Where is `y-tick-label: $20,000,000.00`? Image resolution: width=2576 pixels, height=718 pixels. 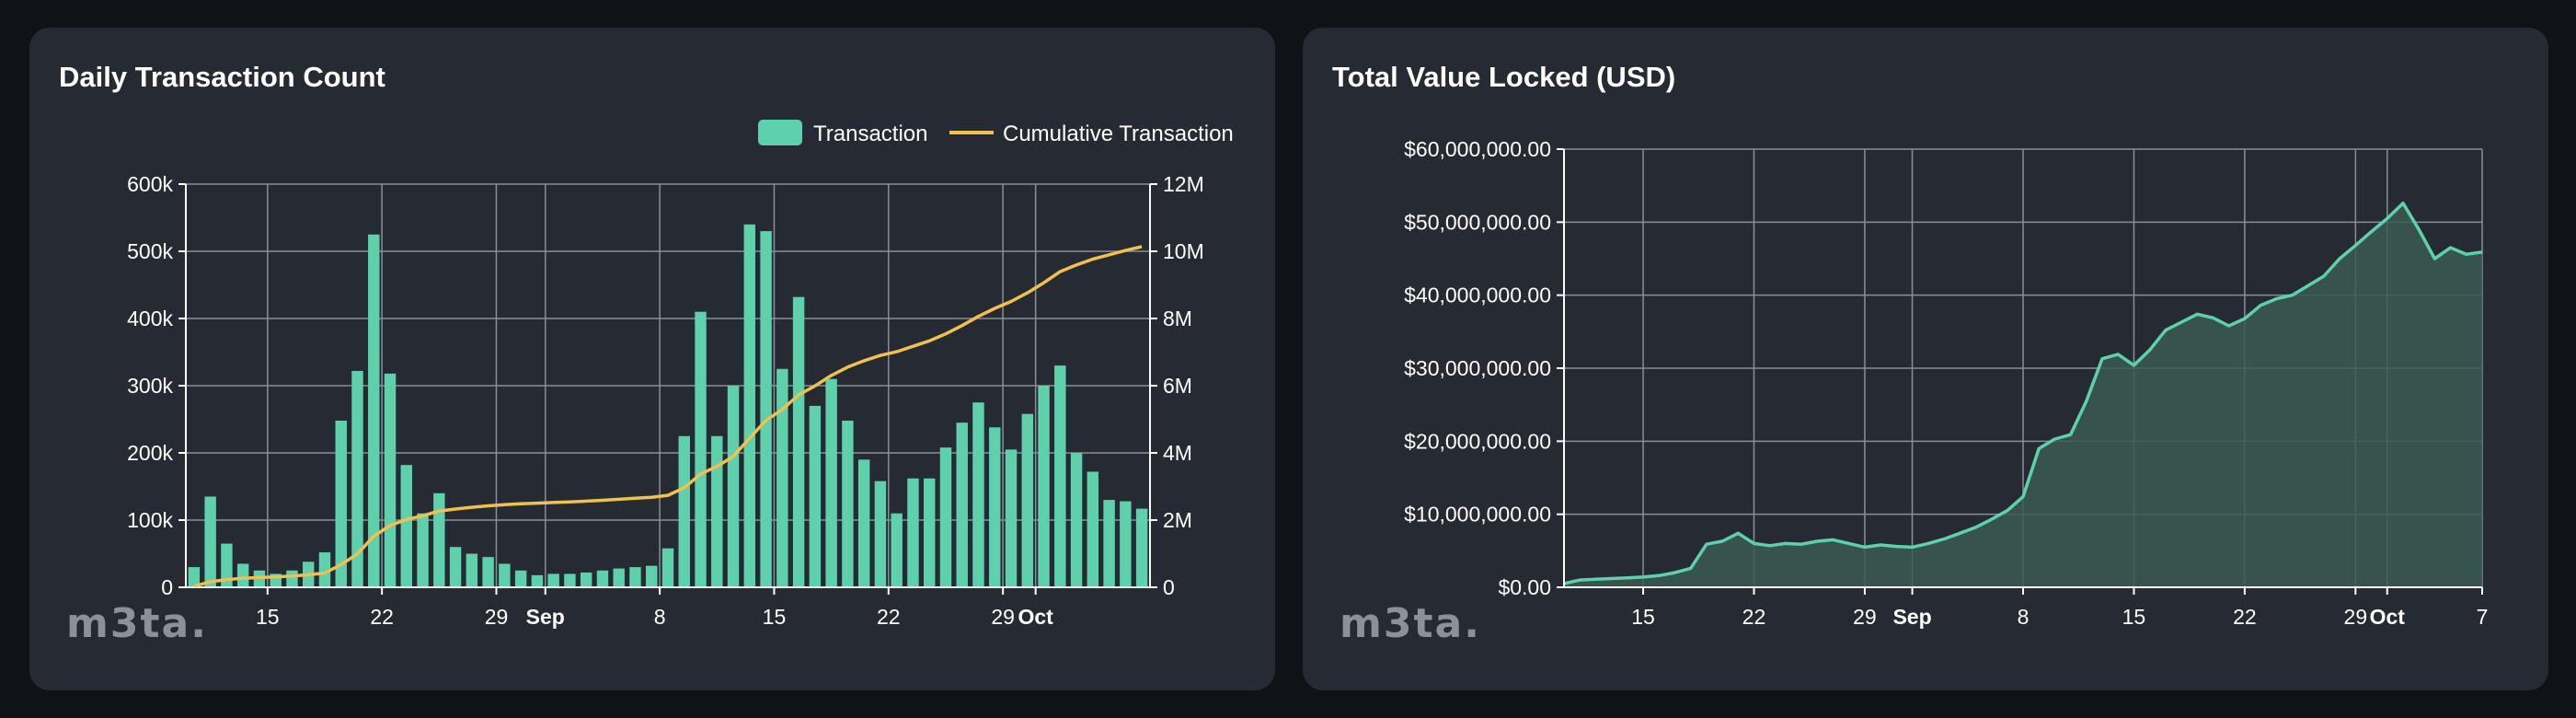 y-tick-label: $20,000,000.00 is located at coordinates (1477, 441).